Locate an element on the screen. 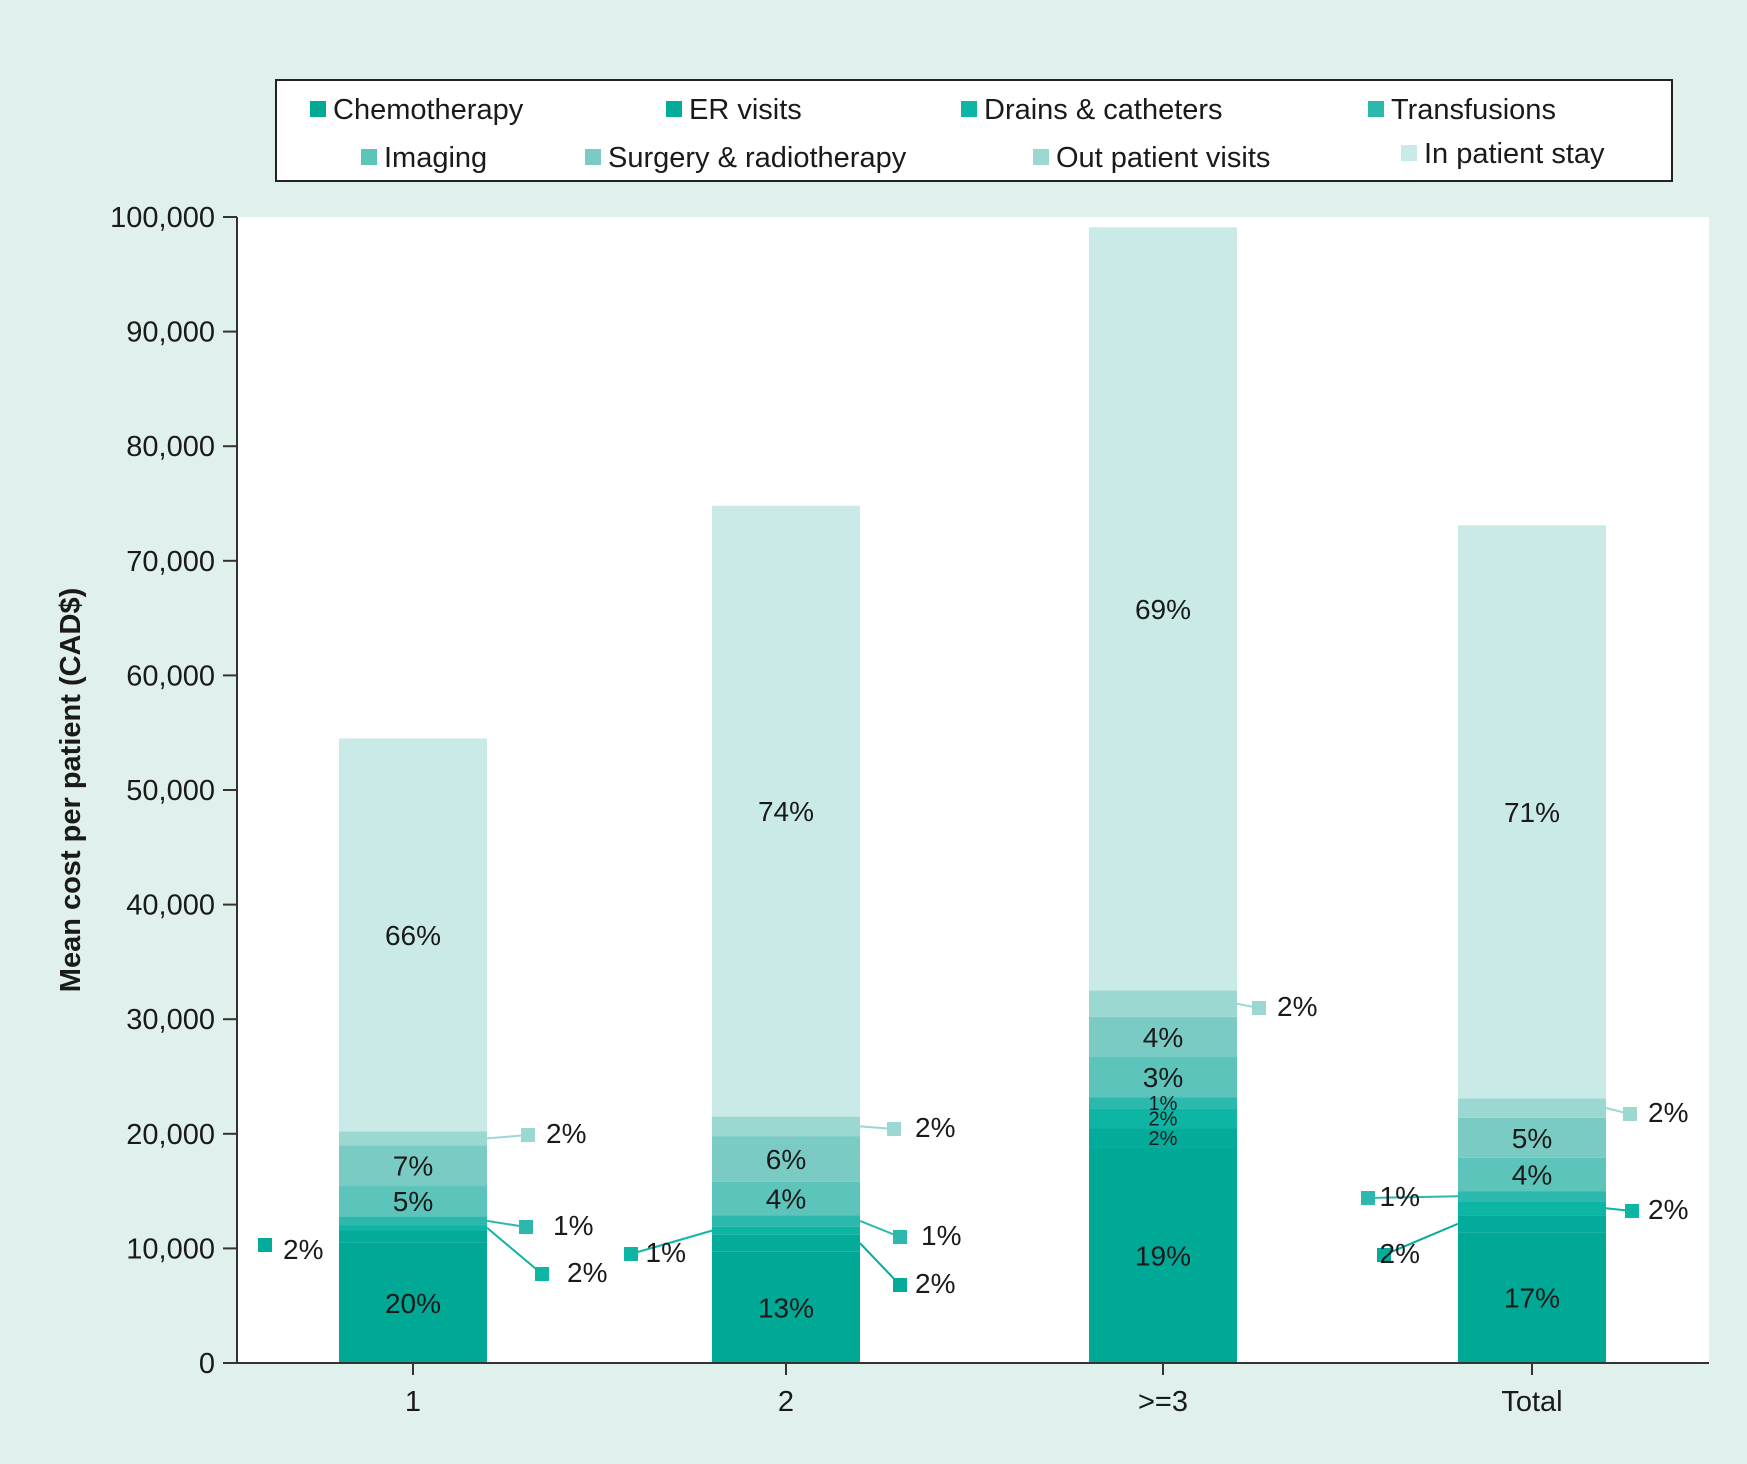 The width and height of the screenshot is (1747, 1464). legend-label: Transfusions is located at coordinates (1473, 110).